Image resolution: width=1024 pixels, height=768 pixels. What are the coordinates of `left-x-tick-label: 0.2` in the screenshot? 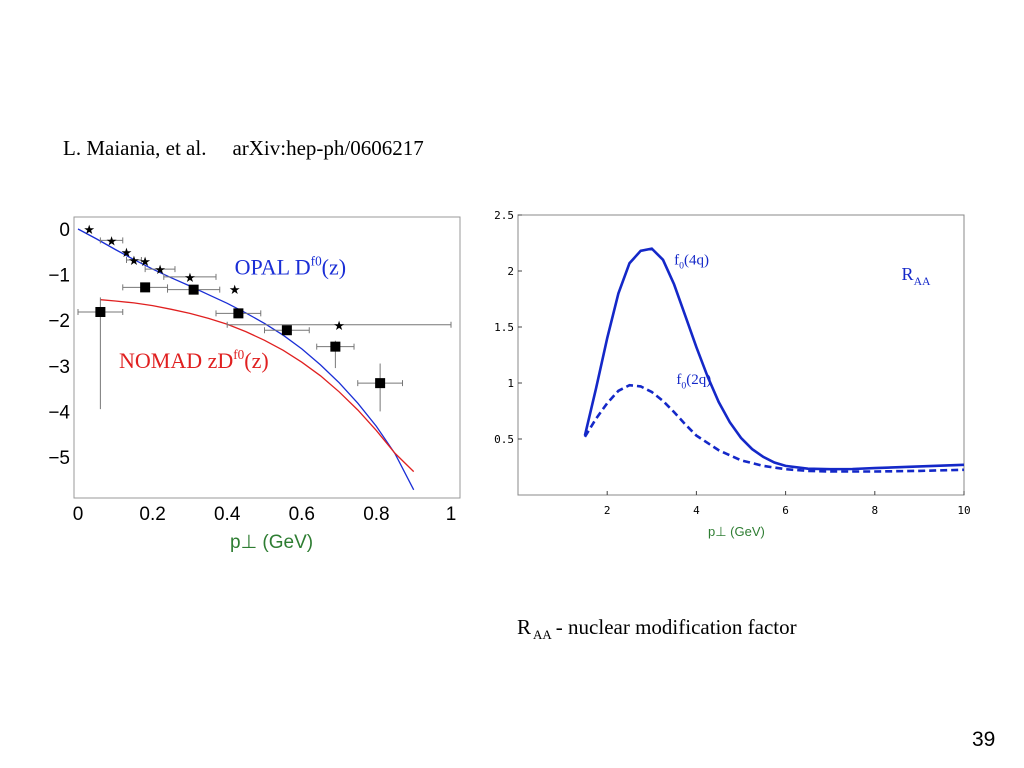 It's located at (152, 514).